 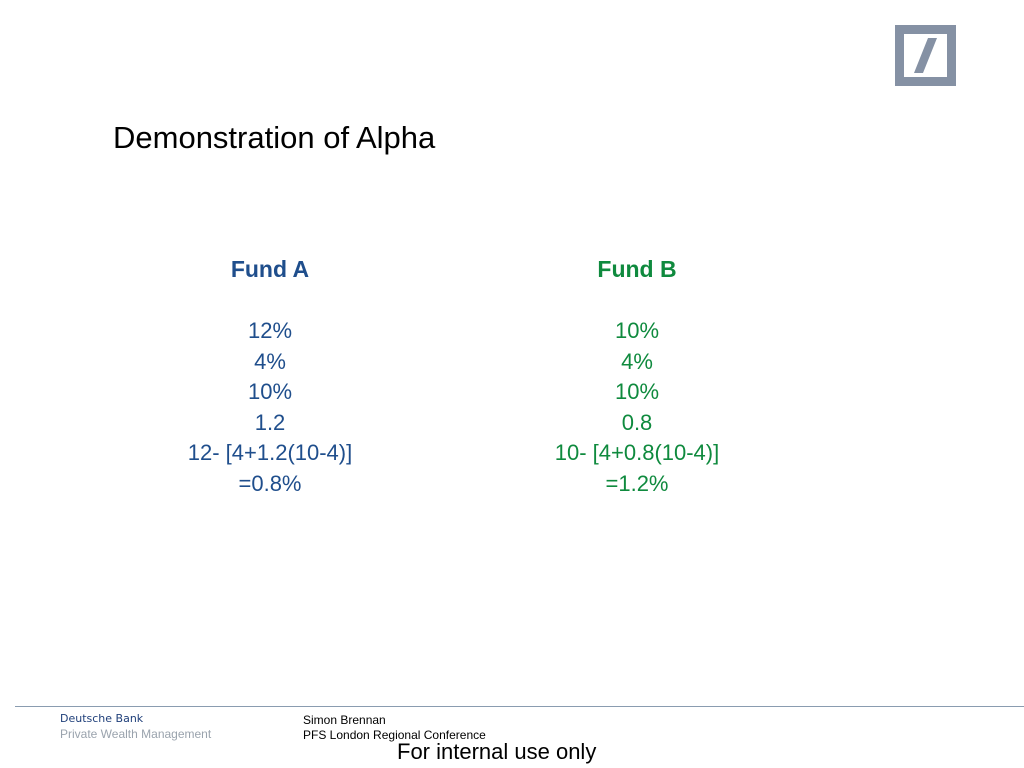 I want to click on page-title: Demonstration of Alpha, so click(x=274, y=137).